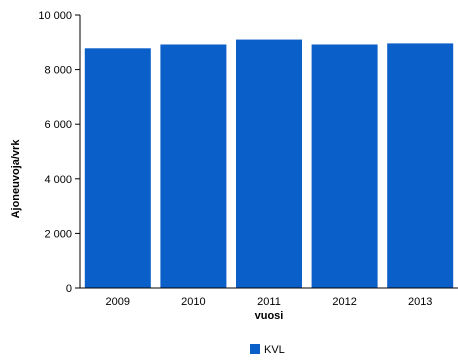 This screenshot has width=458, height=363. Describe the element at coordinates (420, 302) in the screenshot. I see `x-tick-label: 2013` at that location.